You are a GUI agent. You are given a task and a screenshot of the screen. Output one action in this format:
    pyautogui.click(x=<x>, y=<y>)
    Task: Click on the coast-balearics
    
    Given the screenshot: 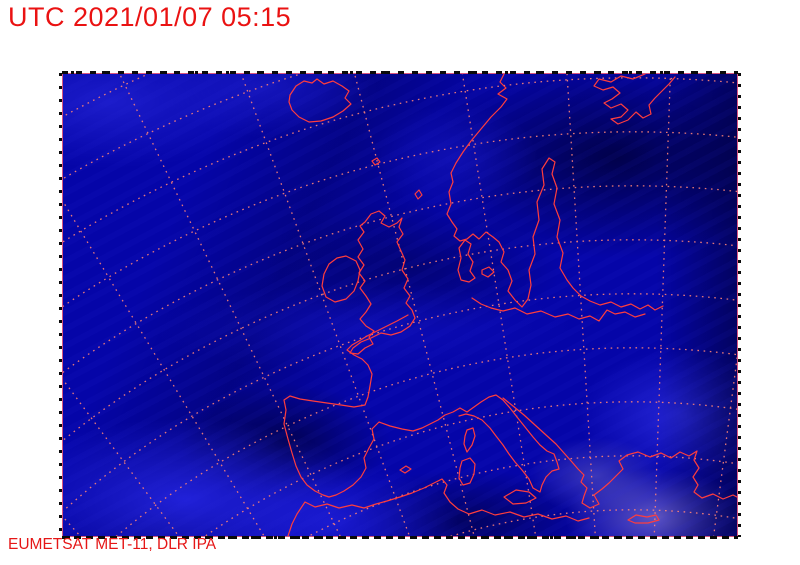 What is the action you would take?
    pyautogui.click(x=405, y=469)
    